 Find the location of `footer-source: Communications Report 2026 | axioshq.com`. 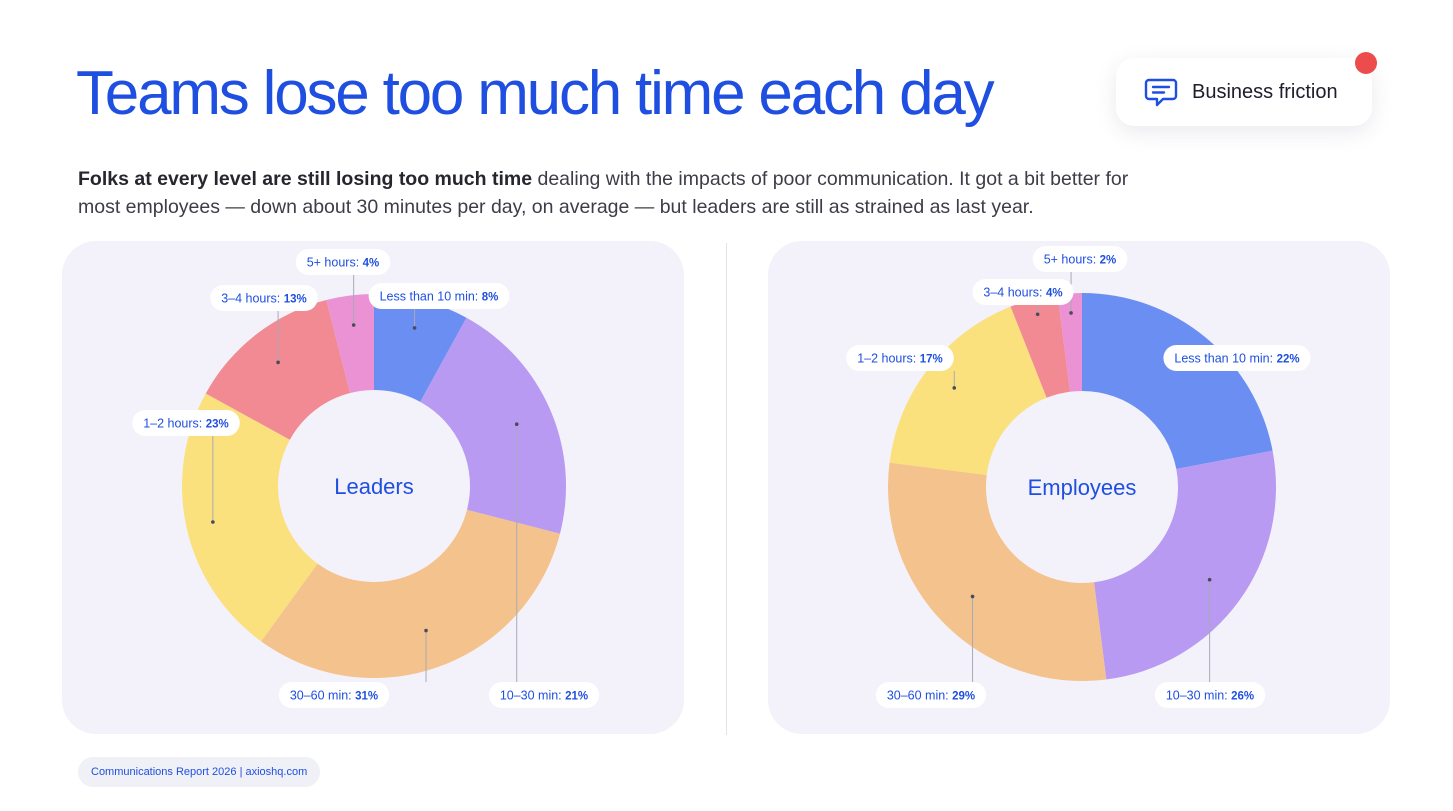

footer-source: Communications Report 2026 | axioshq.com is located at coordinates (199, 772).